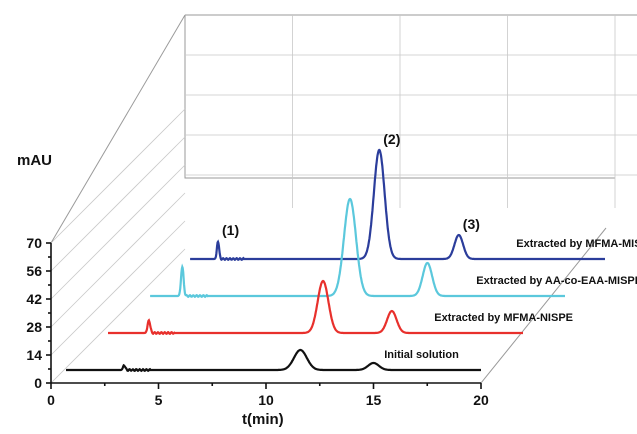 The height and width of the screenshot is (434, 637). Describe the element at coordinates (230, 230) in the screenshot. I see `peak-label-0: (1)` at that location.